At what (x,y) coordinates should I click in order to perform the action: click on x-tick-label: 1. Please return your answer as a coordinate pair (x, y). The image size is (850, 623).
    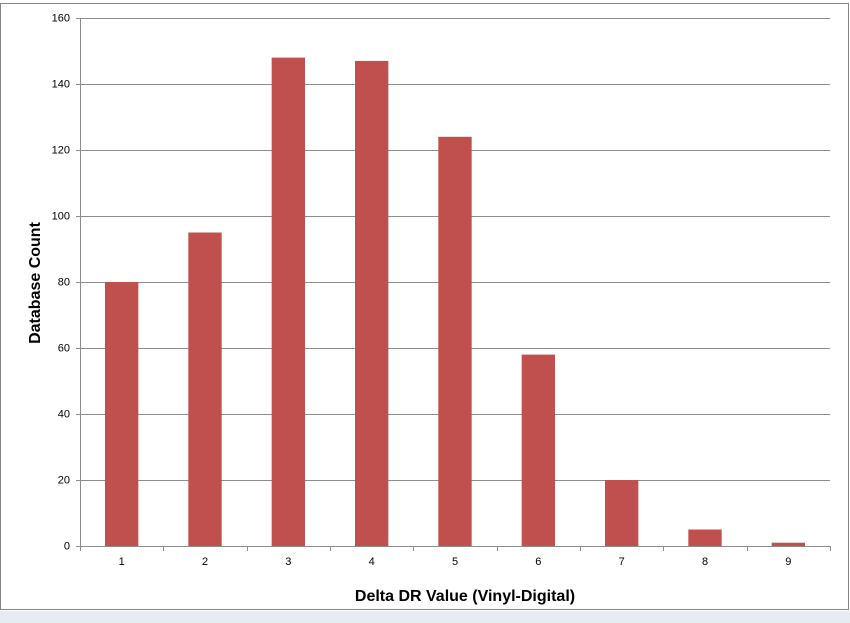
    Looking at the image, I should click on (122, 562).